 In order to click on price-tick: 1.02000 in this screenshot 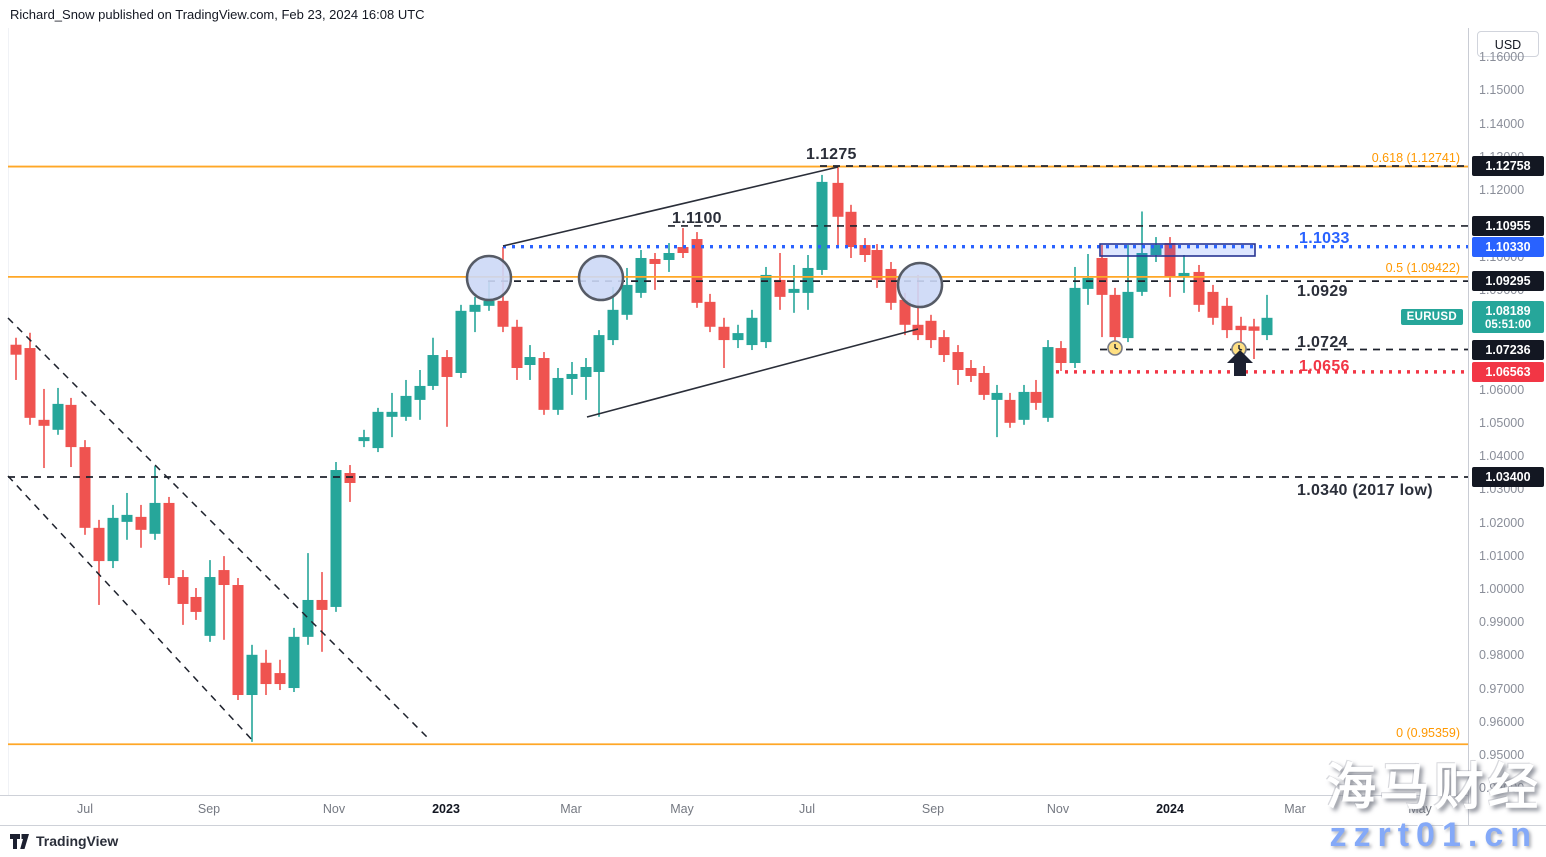, I will do `click(1502, 522)`.